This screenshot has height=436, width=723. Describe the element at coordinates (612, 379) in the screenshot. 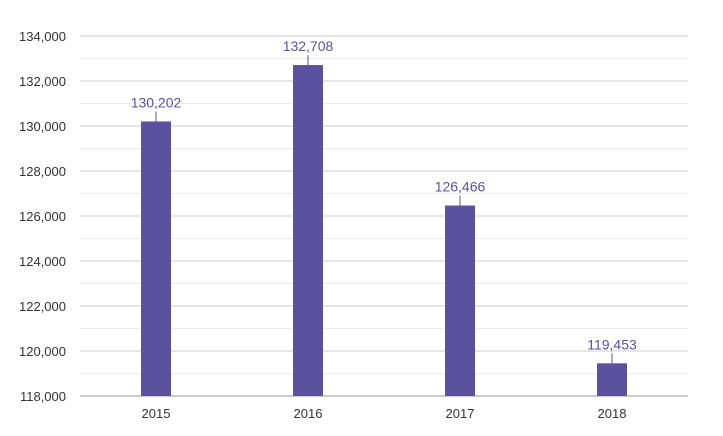

I see `bar-2018` at that location.